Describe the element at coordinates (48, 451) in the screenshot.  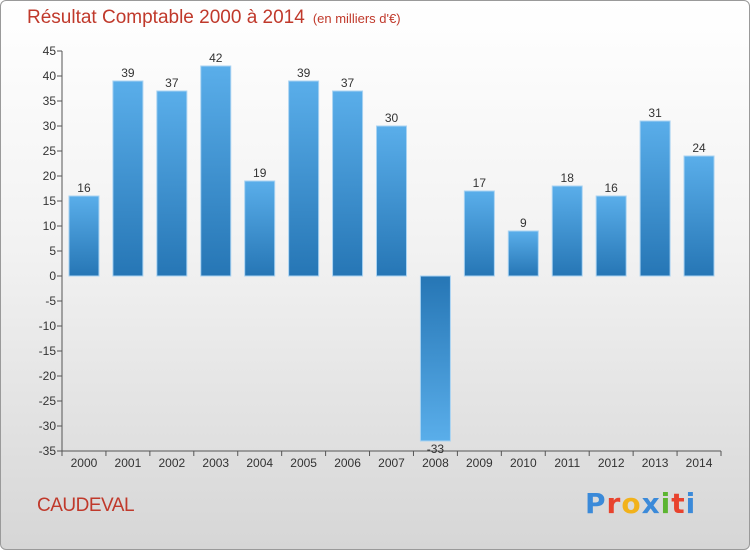
I see `y-tick-label: -35` at that location.